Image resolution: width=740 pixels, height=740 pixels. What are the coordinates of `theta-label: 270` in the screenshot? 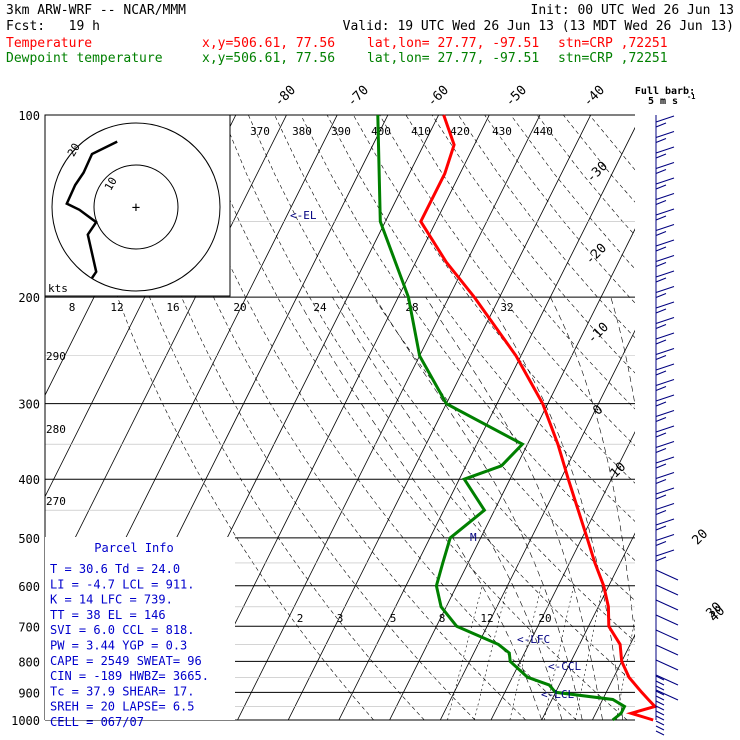 It's located at (56, 501).